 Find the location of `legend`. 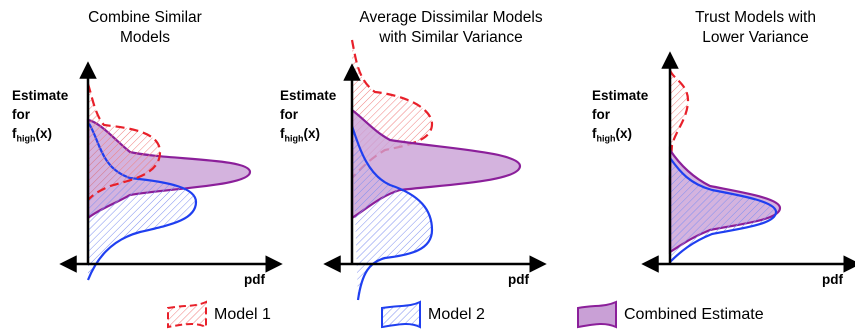

legend is located at coordinates (392, 314).